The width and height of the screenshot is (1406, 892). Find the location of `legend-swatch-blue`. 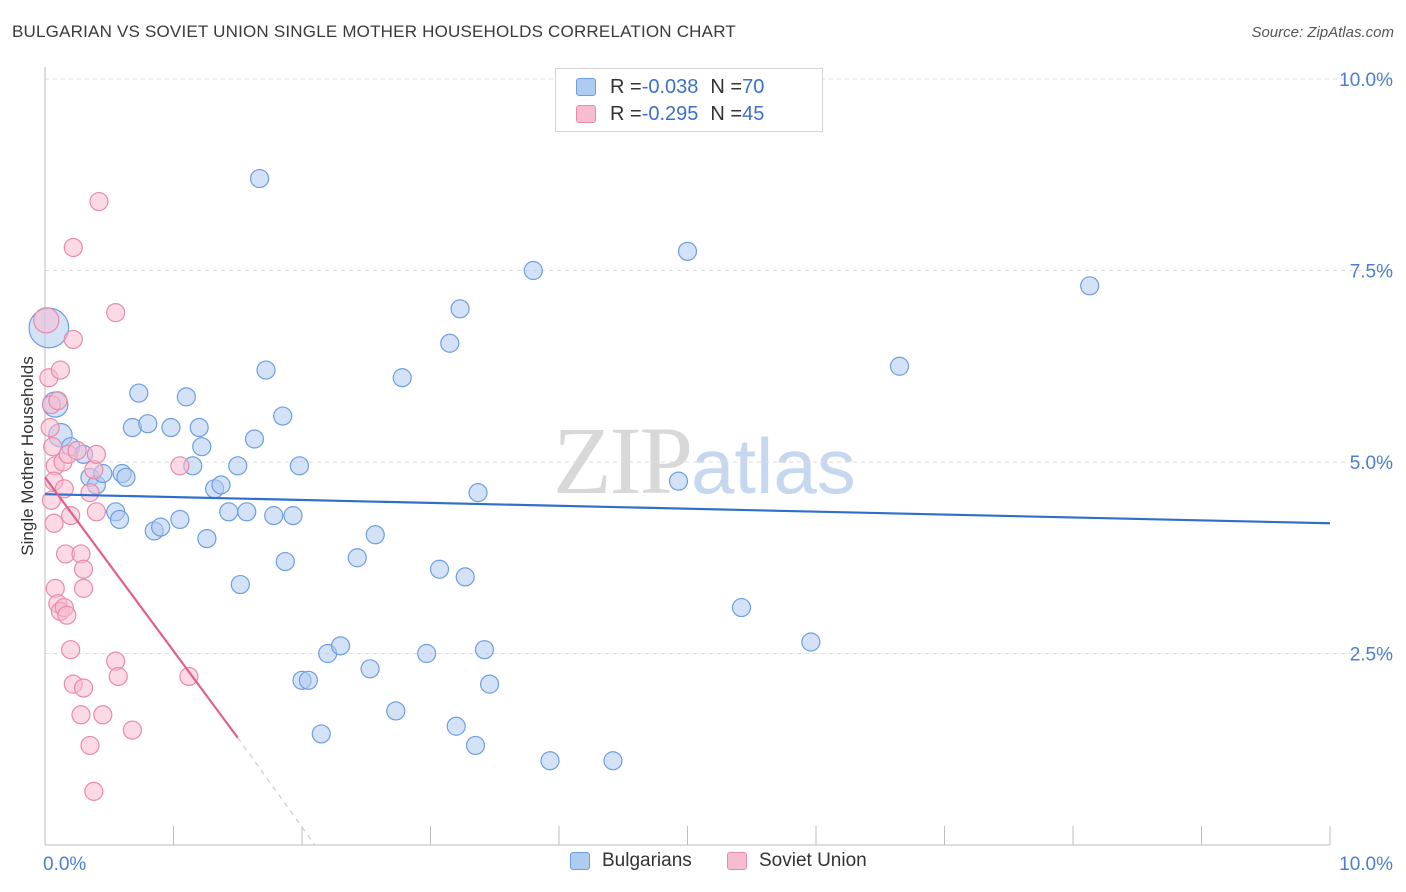

legend-swatch-blue is located at coordinates (586, 87).